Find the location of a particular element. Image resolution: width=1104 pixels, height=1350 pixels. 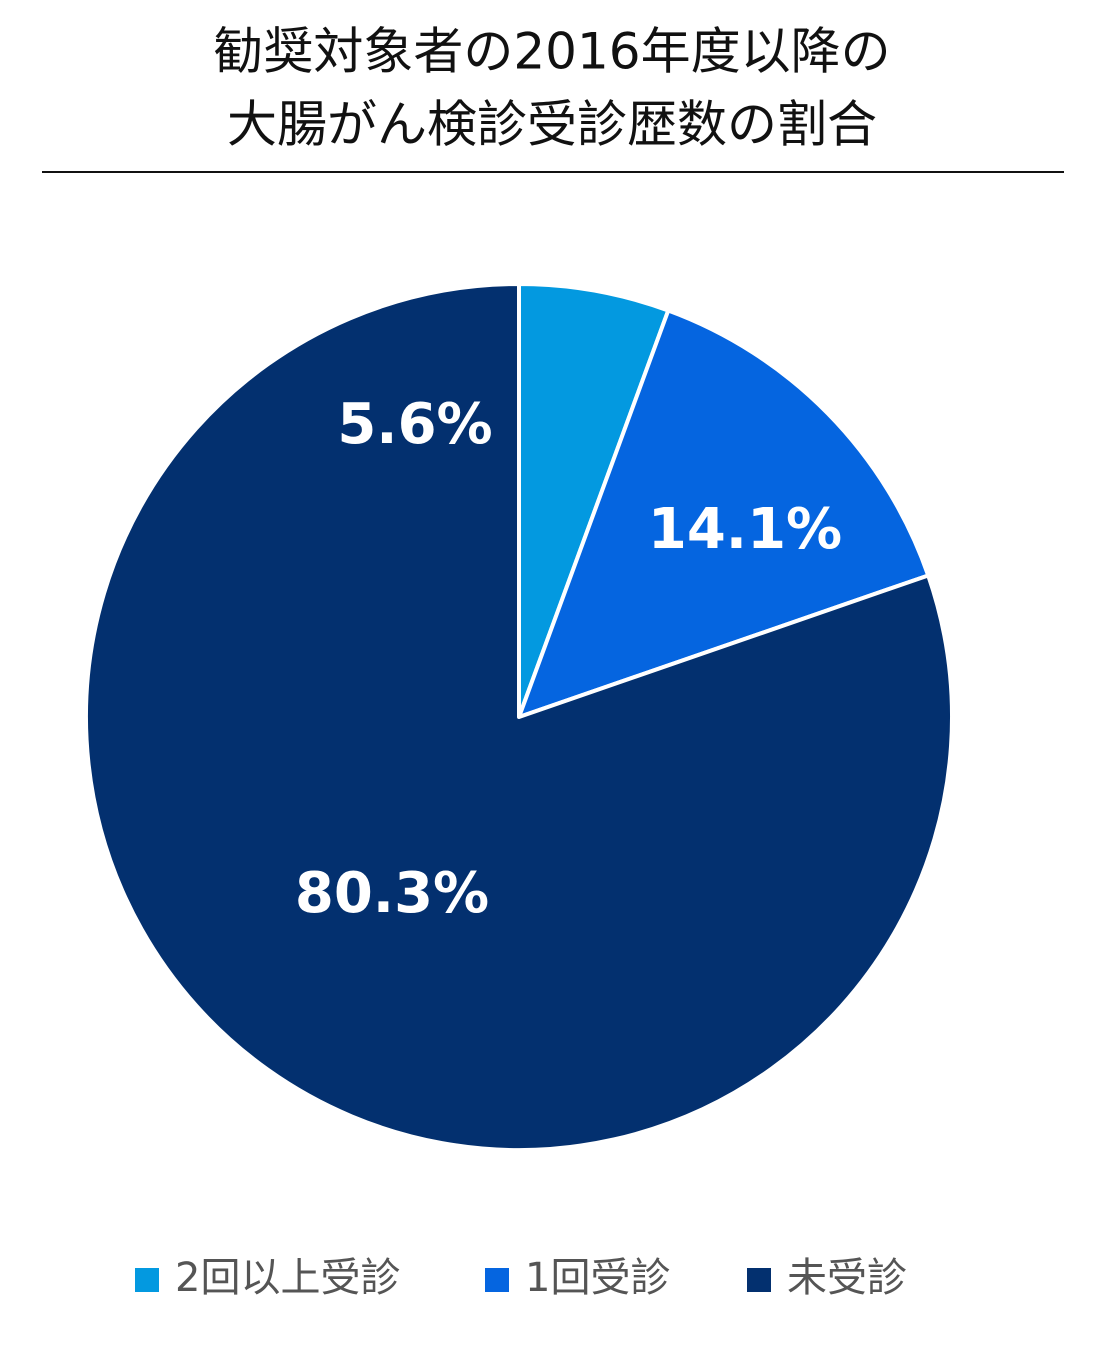

chart-title: 勧奨対象者の2016年度以降の is located at coordinates (551, 52).